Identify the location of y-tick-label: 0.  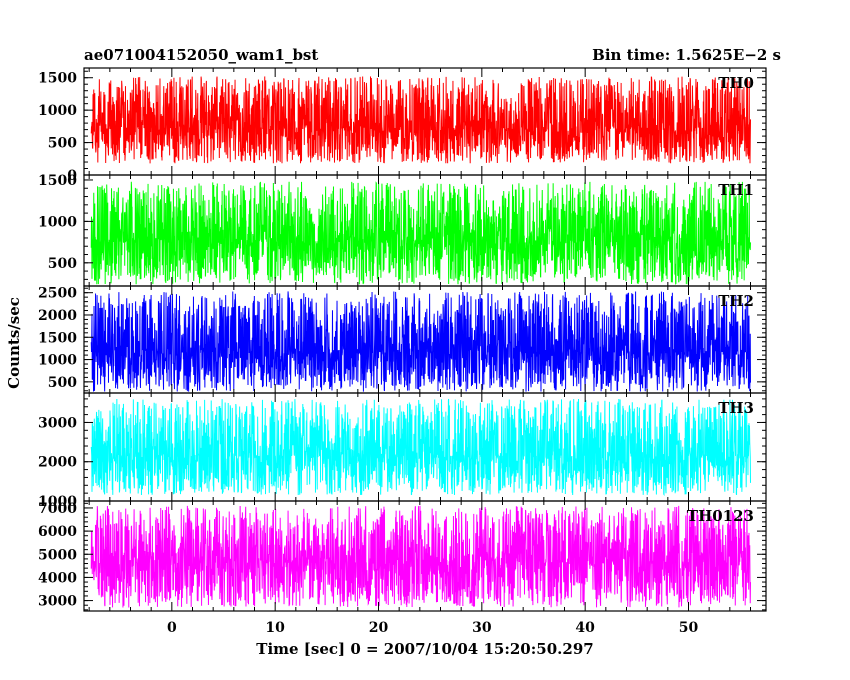
(72, 176).